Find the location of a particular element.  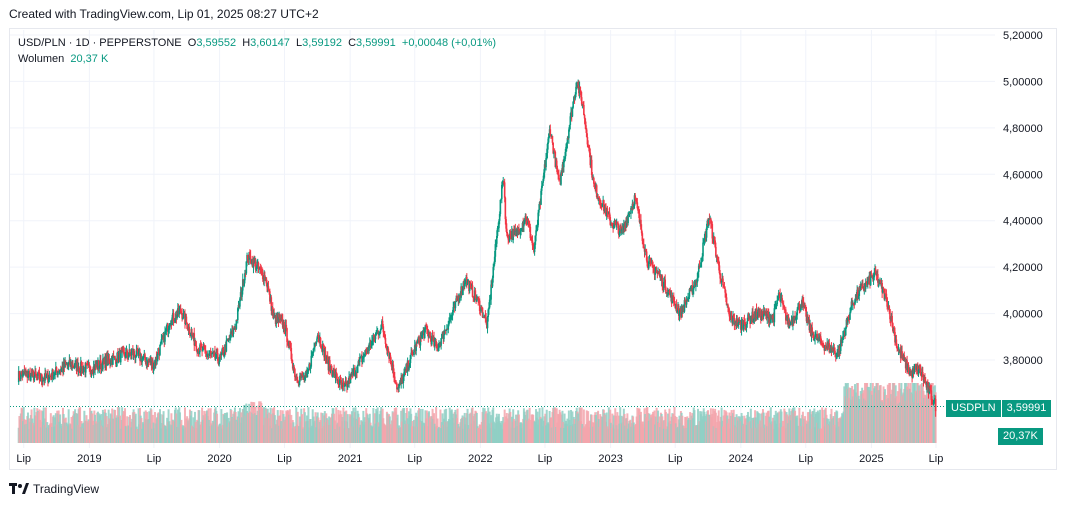

symbol-label: USD/PLN · 1D · PEPPERSTONE is located at coordinates (100, 43).